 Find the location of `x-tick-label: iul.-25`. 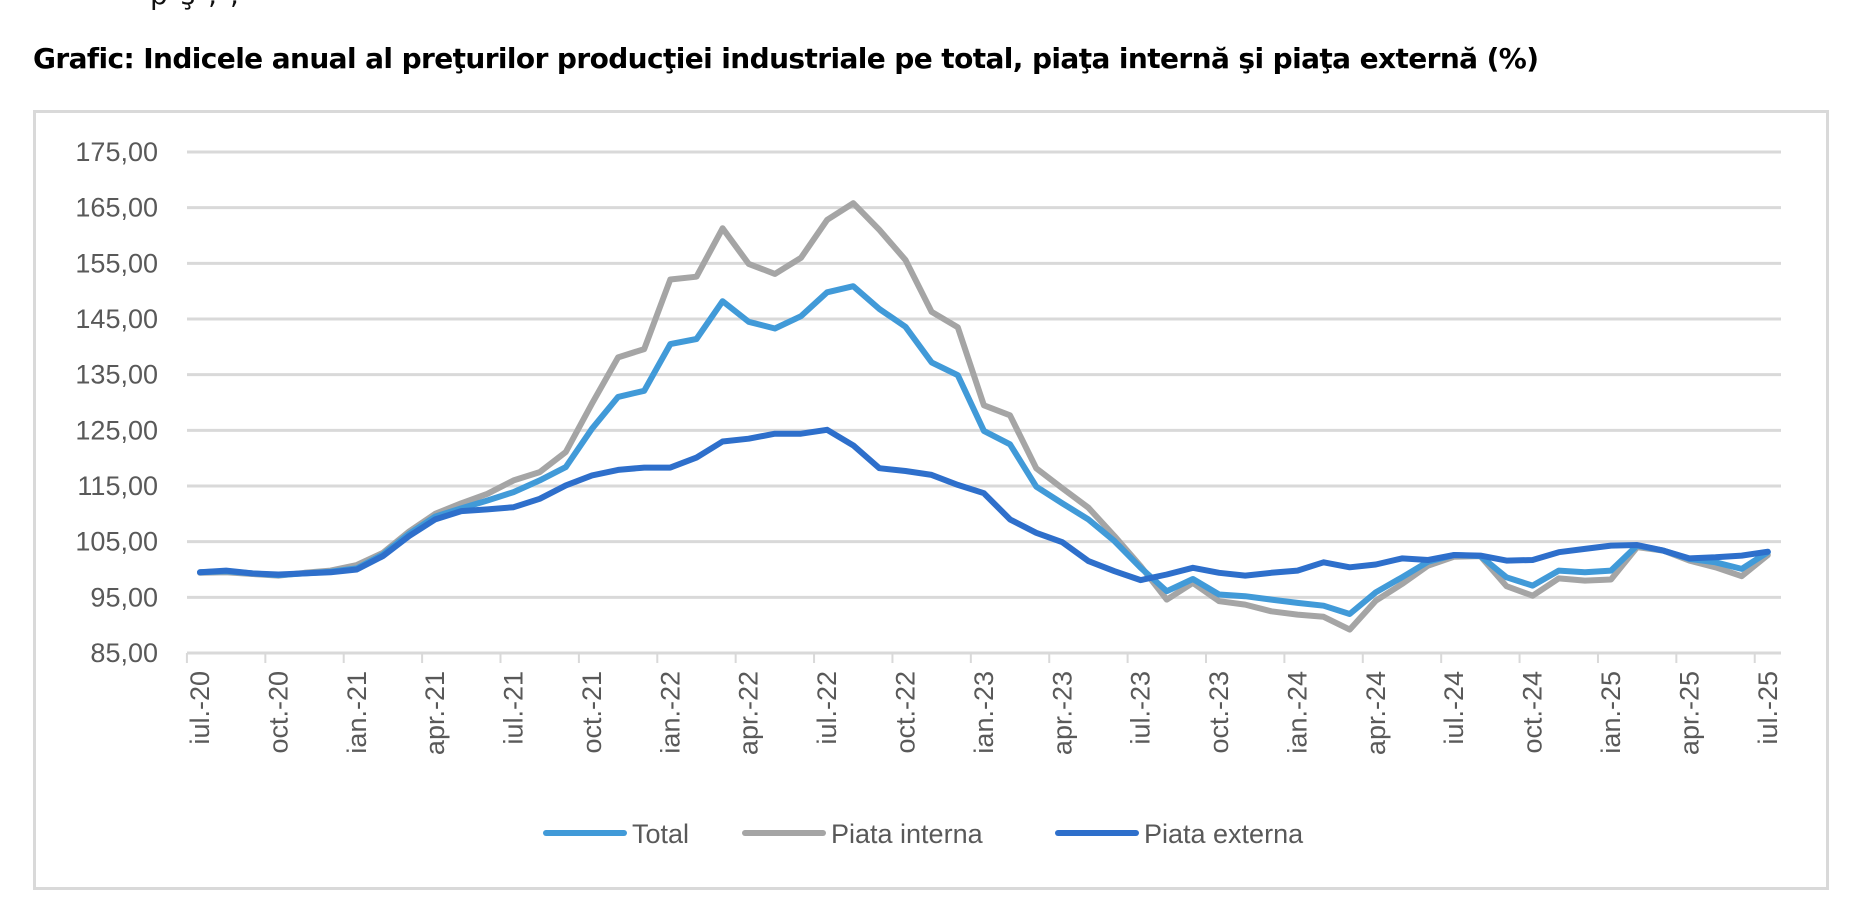

x-tick-label: iul.-25 is located at coordinates (1768, 708).